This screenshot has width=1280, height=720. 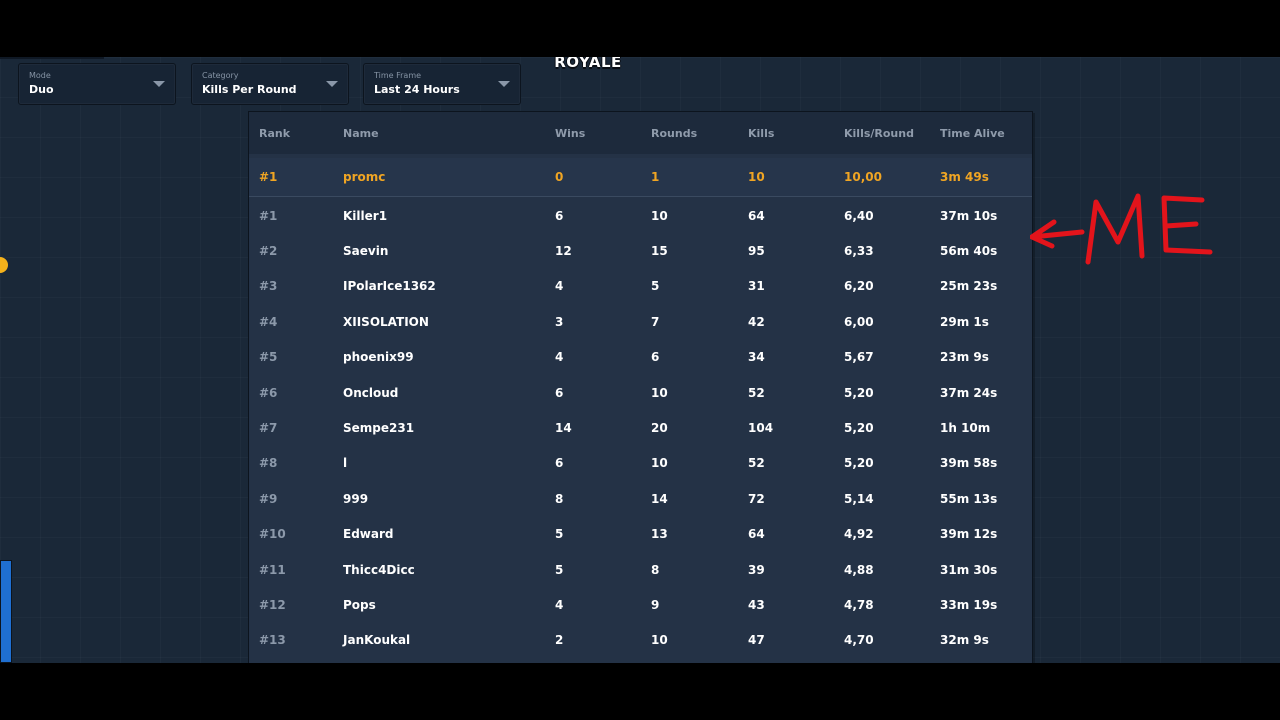 I want to click on rank-cell: #10, so click(x=272, y=534).